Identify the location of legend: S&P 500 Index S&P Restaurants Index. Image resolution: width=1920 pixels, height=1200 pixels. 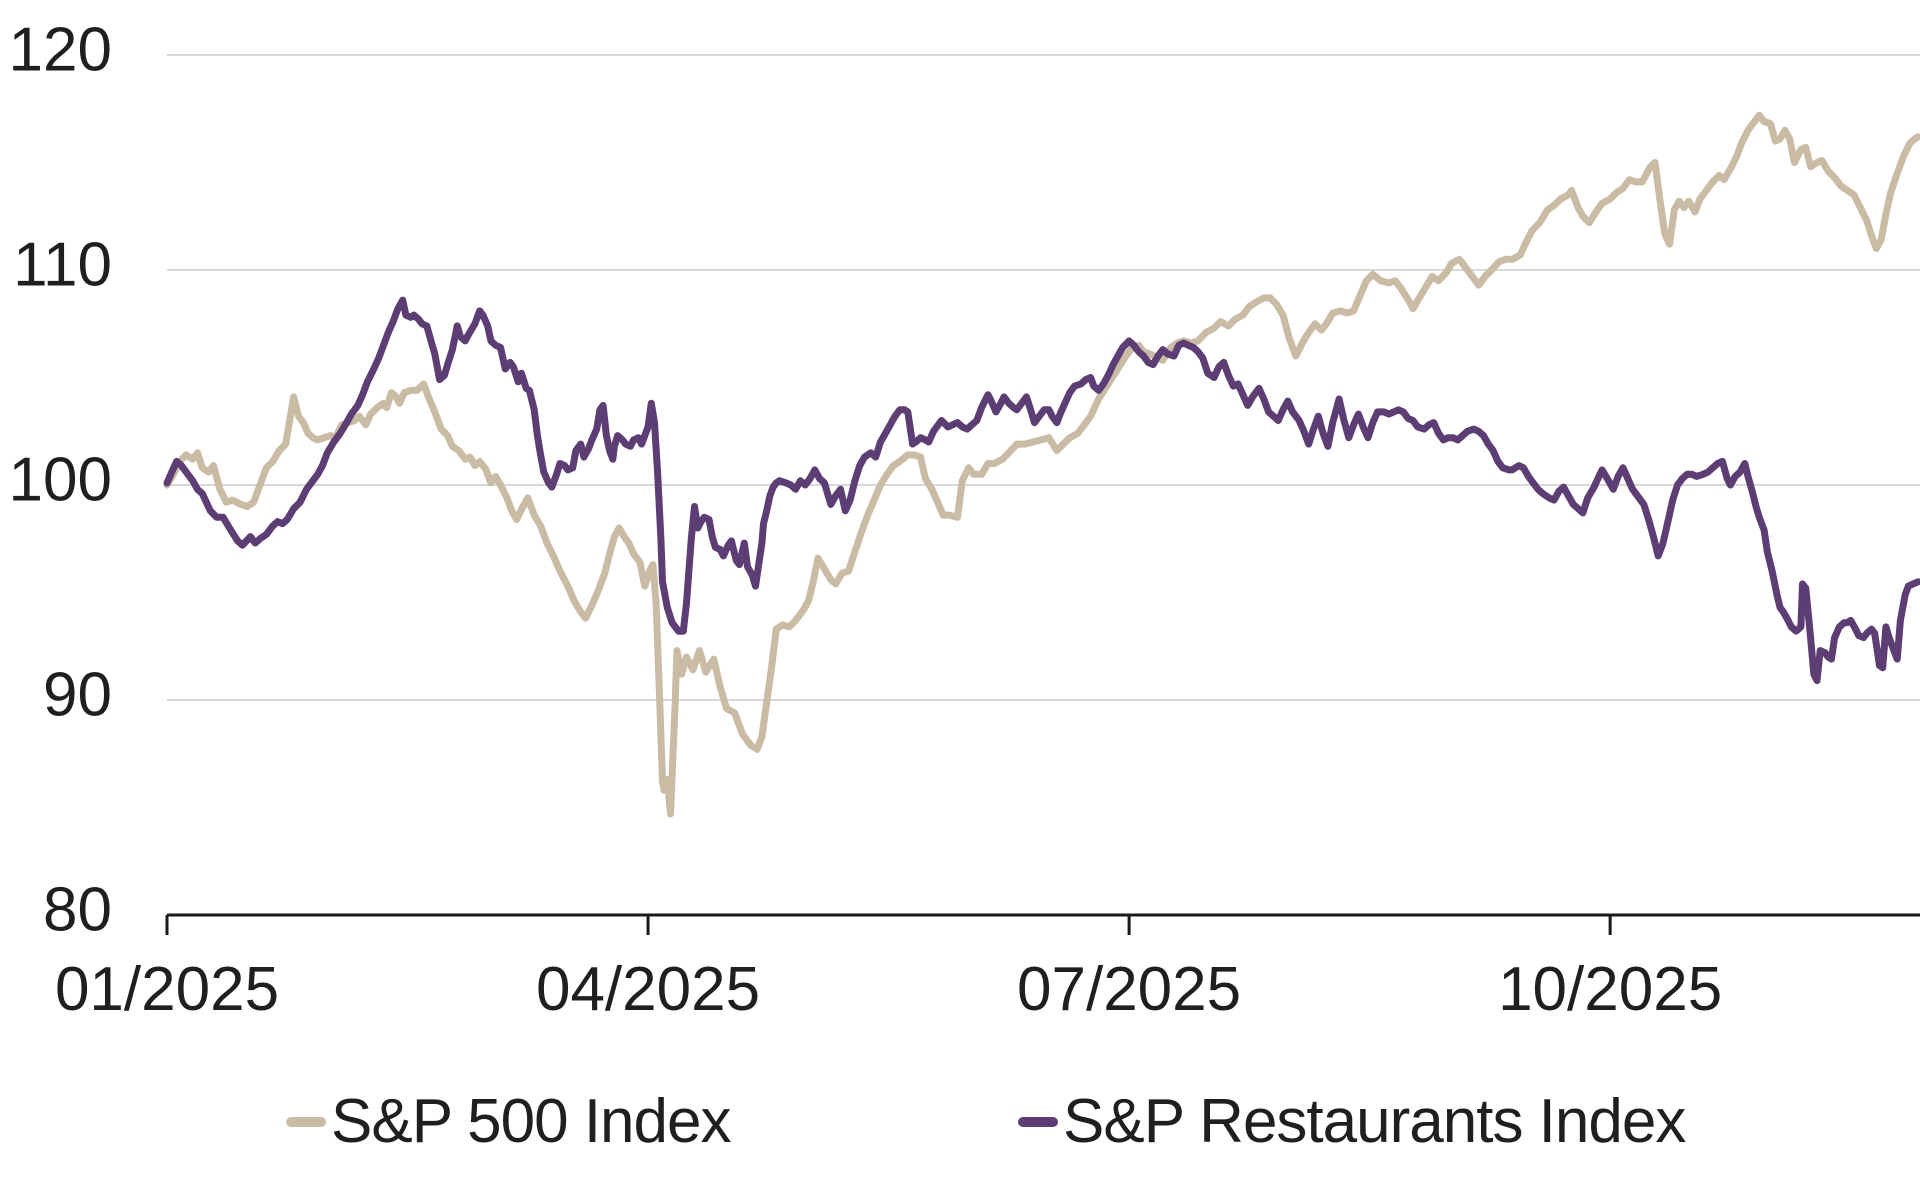
(960, 1122).